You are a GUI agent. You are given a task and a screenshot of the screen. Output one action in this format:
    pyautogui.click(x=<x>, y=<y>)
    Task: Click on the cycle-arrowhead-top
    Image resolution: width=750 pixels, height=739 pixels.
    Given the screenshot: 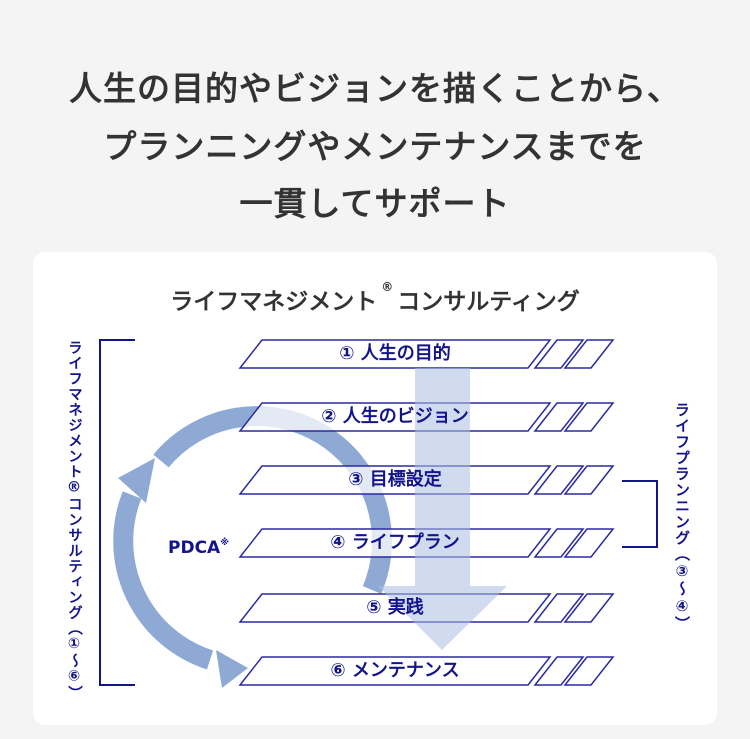 What is the action you would take?
    pyautogui.click(x=136, y=480)
    